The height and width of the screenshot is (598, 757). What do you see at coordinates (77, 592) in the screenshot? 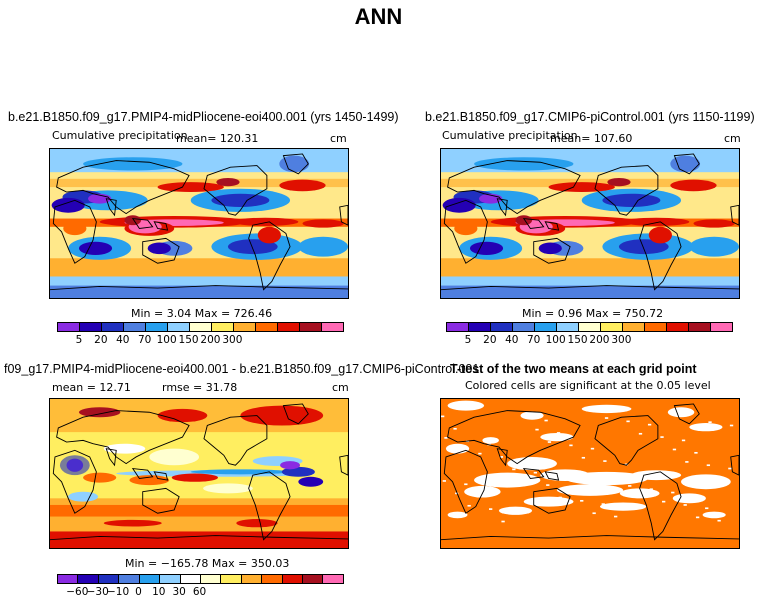
I see `colorbar-tick-label: −60` at bounding box center [77, 592].